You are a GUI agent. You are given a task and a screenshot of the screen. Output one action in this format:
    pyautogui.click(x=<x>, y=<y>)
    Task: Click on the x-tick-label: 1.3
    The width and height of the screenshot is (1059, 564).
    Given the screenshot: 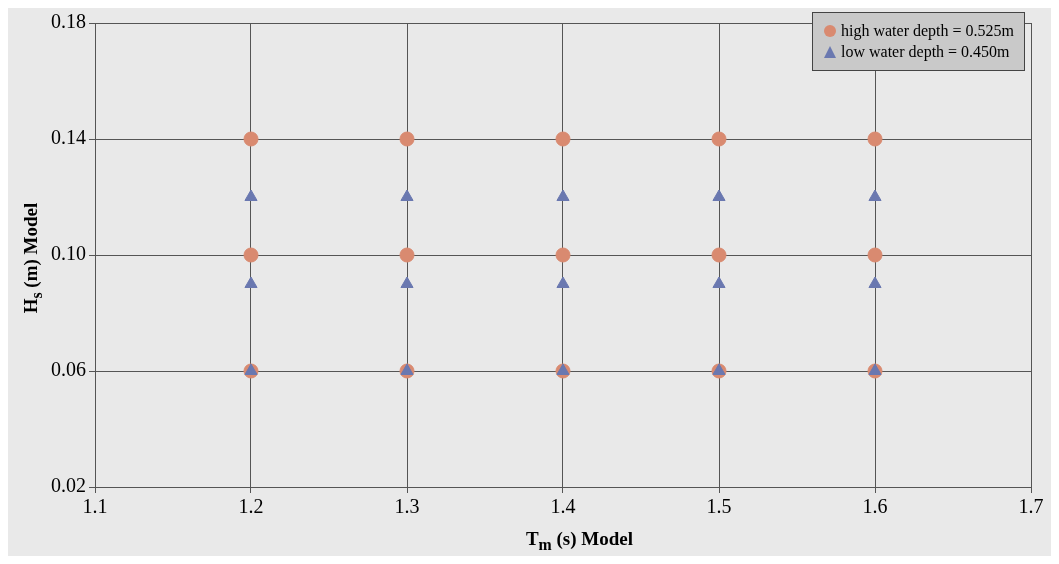 What is the action you would take?
    pyautogui.click(x=407, y=506)
    